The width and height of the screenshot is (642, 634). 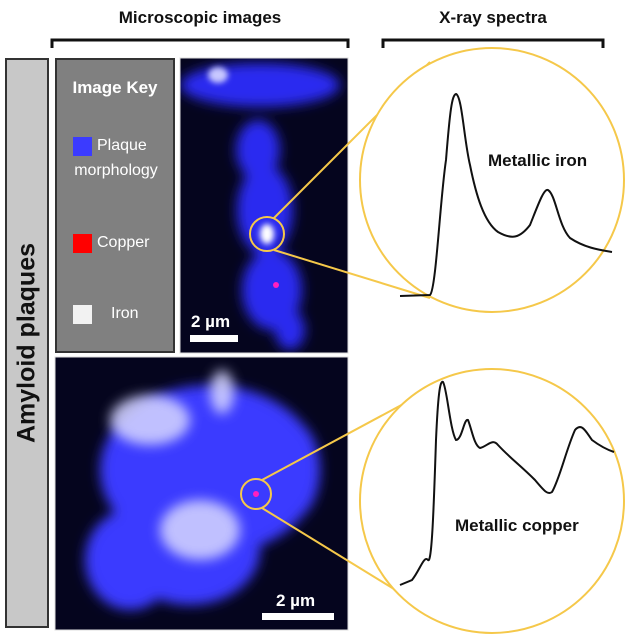 What do you see at coordinates (507, 483) in the screenshot?
I see `spectrum-copper` at bounding box center [507, 483].